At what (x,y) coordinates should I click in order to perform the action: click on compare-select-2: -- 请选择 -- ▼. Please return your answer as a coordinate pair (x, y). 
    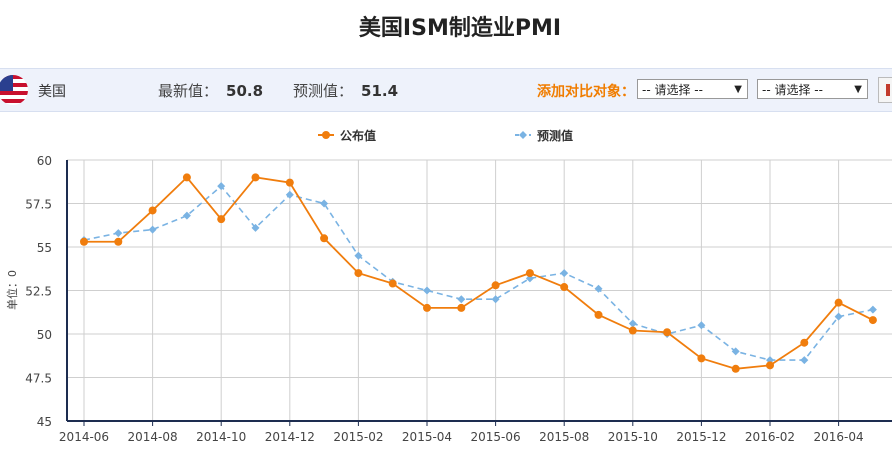
    Looking at the image, I should click on (812, 89).